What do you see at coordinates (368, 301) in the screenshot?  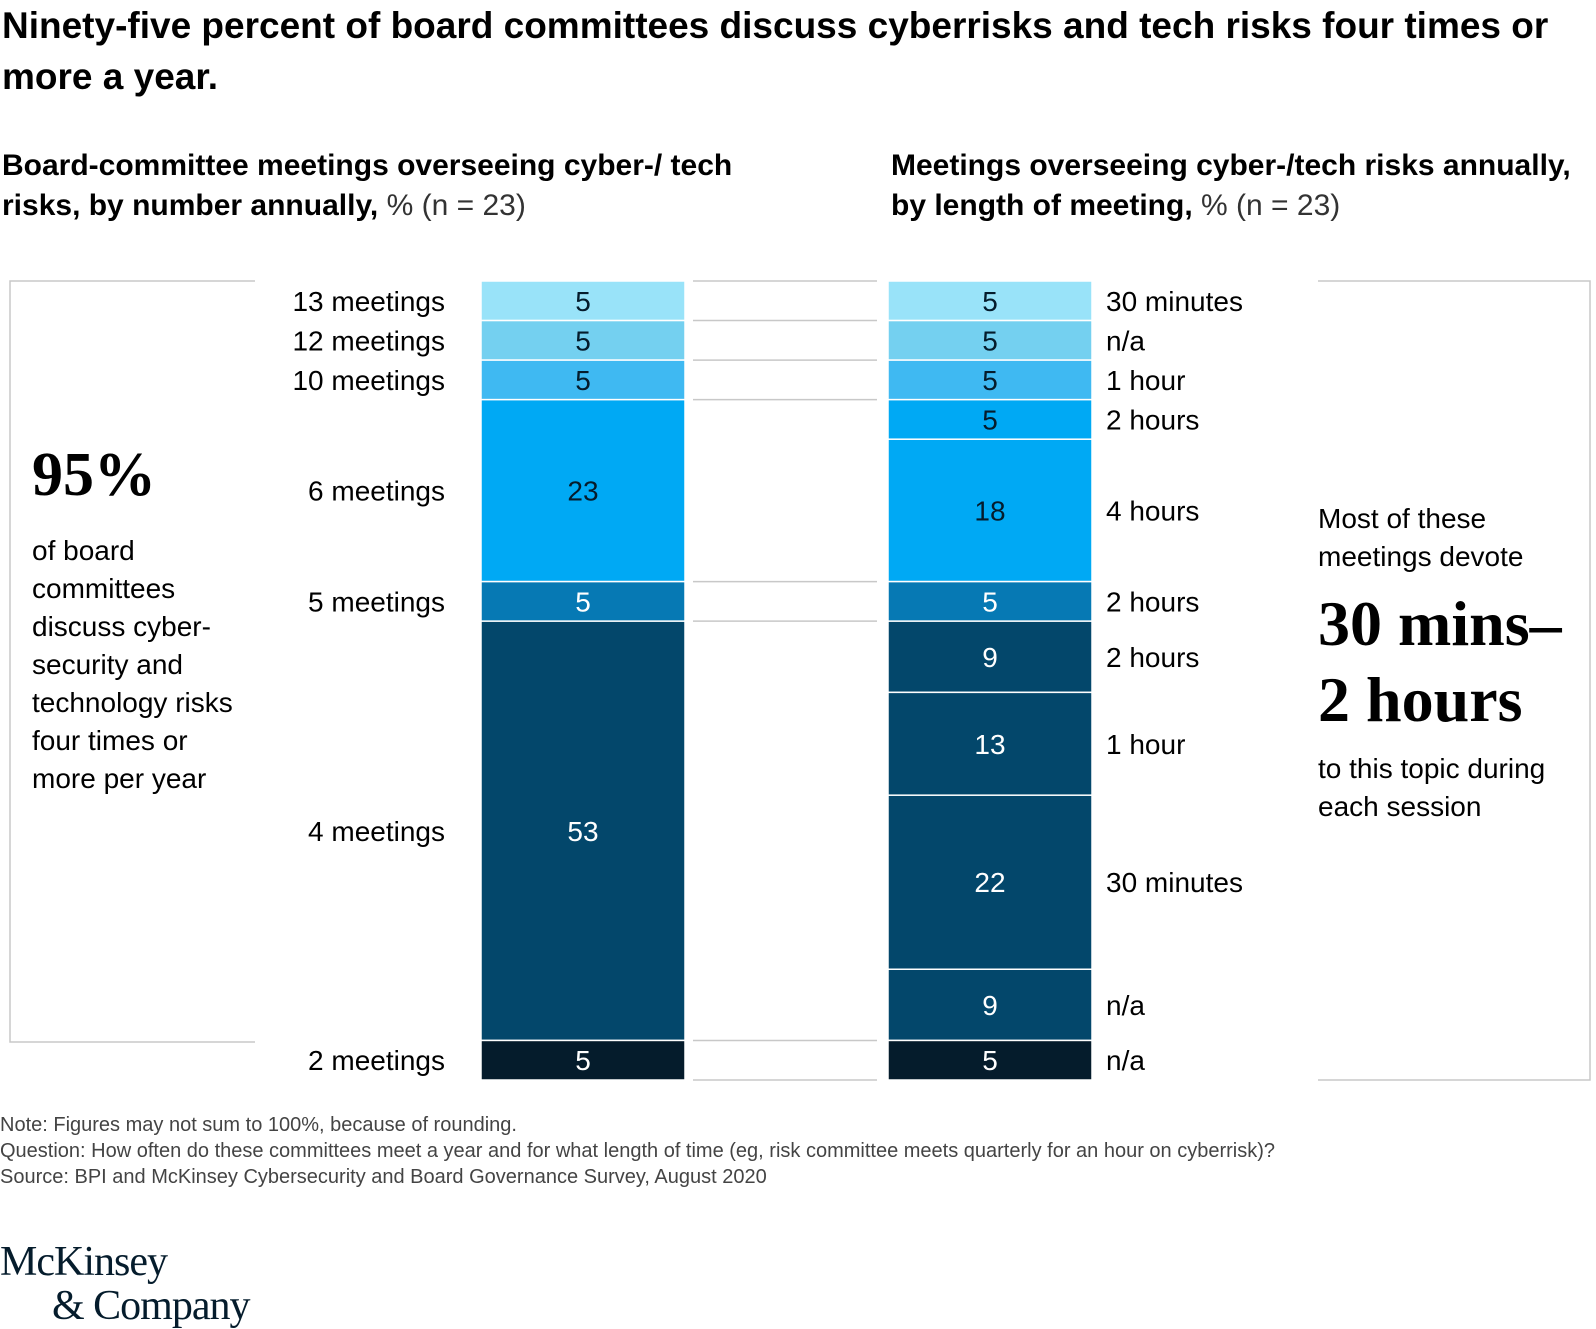 I see `left-bar-category-label: 13 meetings` at bounding box center [368, 301].